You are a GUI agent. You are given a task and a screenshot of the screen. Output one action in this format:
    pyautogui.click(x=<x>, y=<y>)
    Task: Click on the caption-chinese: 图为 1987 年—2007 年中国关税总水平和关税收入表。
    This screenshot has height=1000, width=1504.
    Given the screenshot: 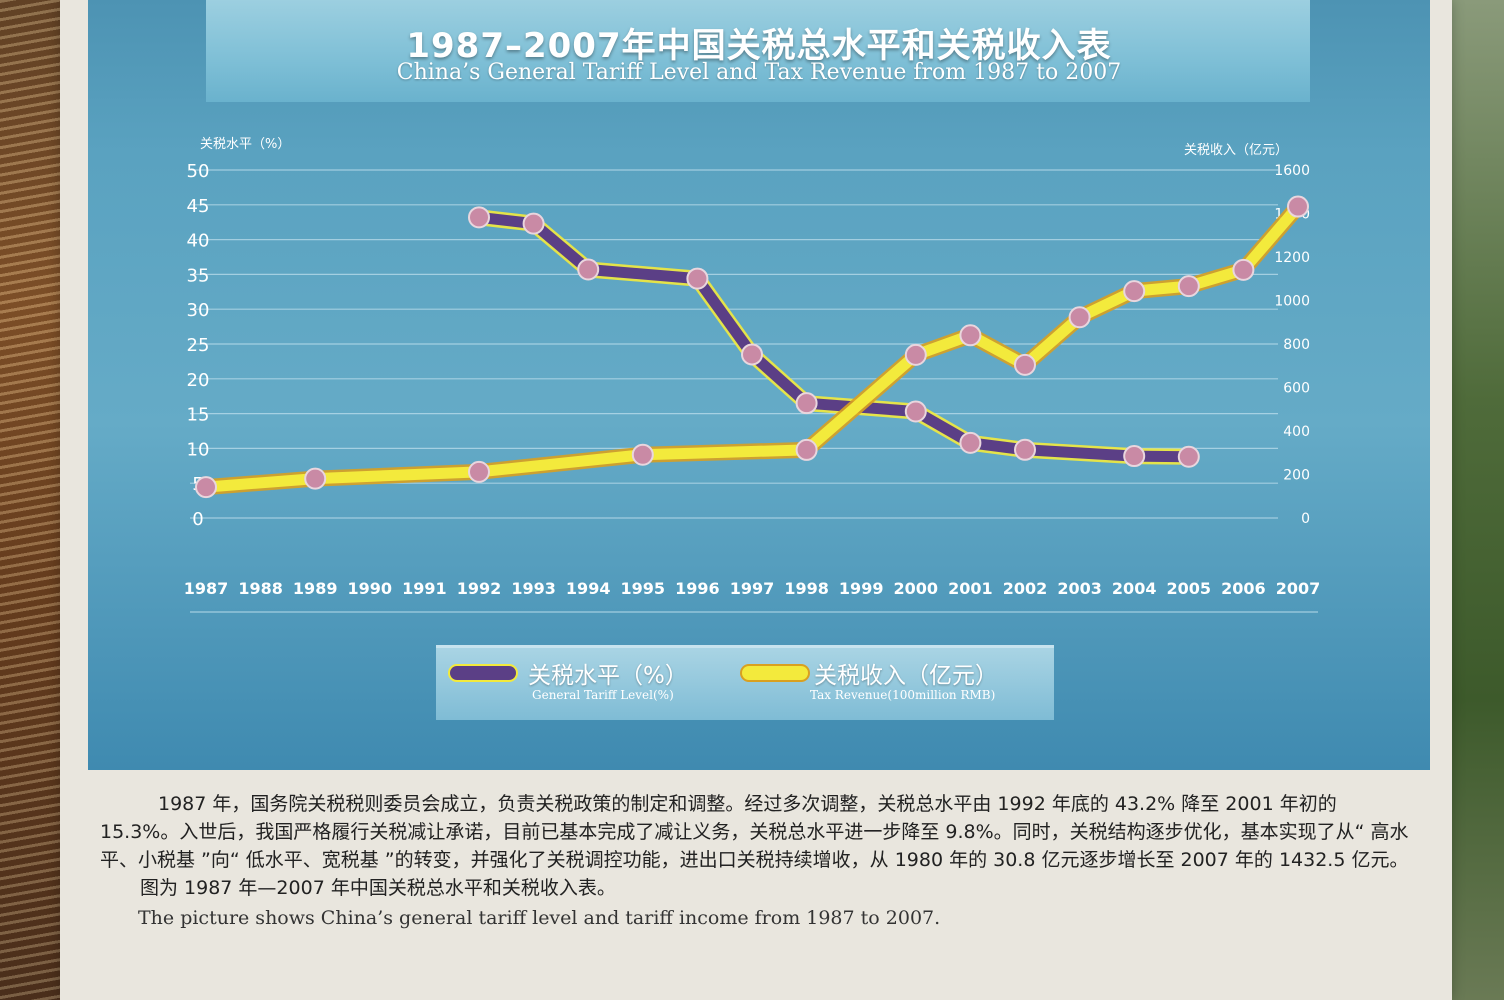 What is the action you would take?
    pyautogui.click(x=378, y=888)
    